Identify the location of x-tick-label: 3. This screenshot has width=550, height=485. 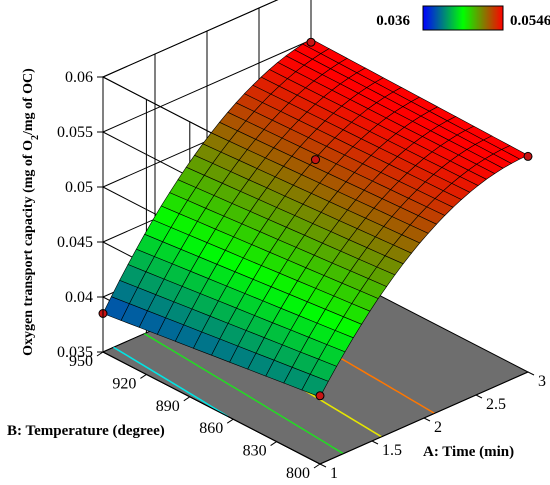
(542, 381).